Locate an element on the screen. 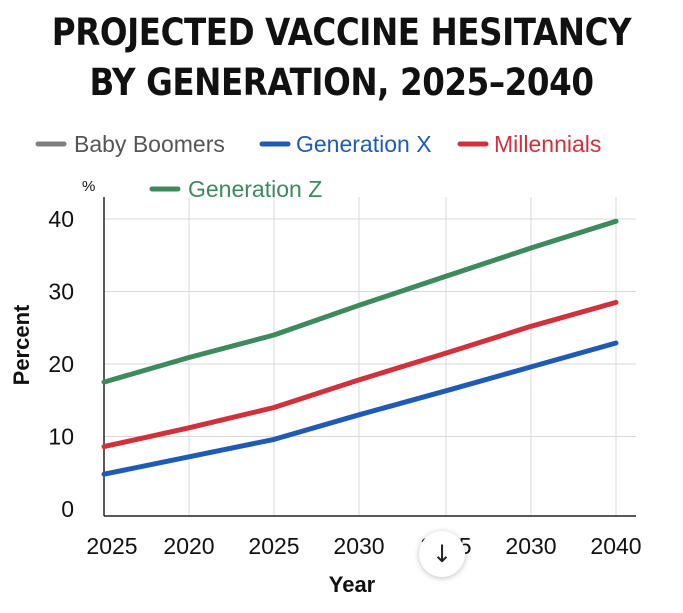 This screenshot has height=613, width=683. y-axis-label: Percent is located at coordinates (21, 344).